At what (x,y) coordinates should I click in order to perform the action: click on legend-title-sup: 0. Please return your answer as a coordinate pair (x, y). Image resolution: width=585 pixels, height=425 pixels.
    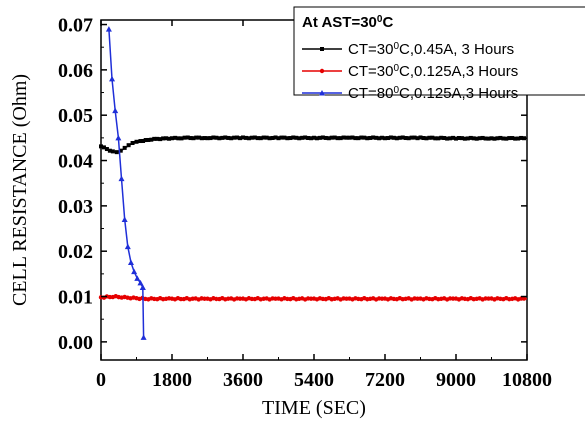
    Looking at the image, I should click on (380, 19).